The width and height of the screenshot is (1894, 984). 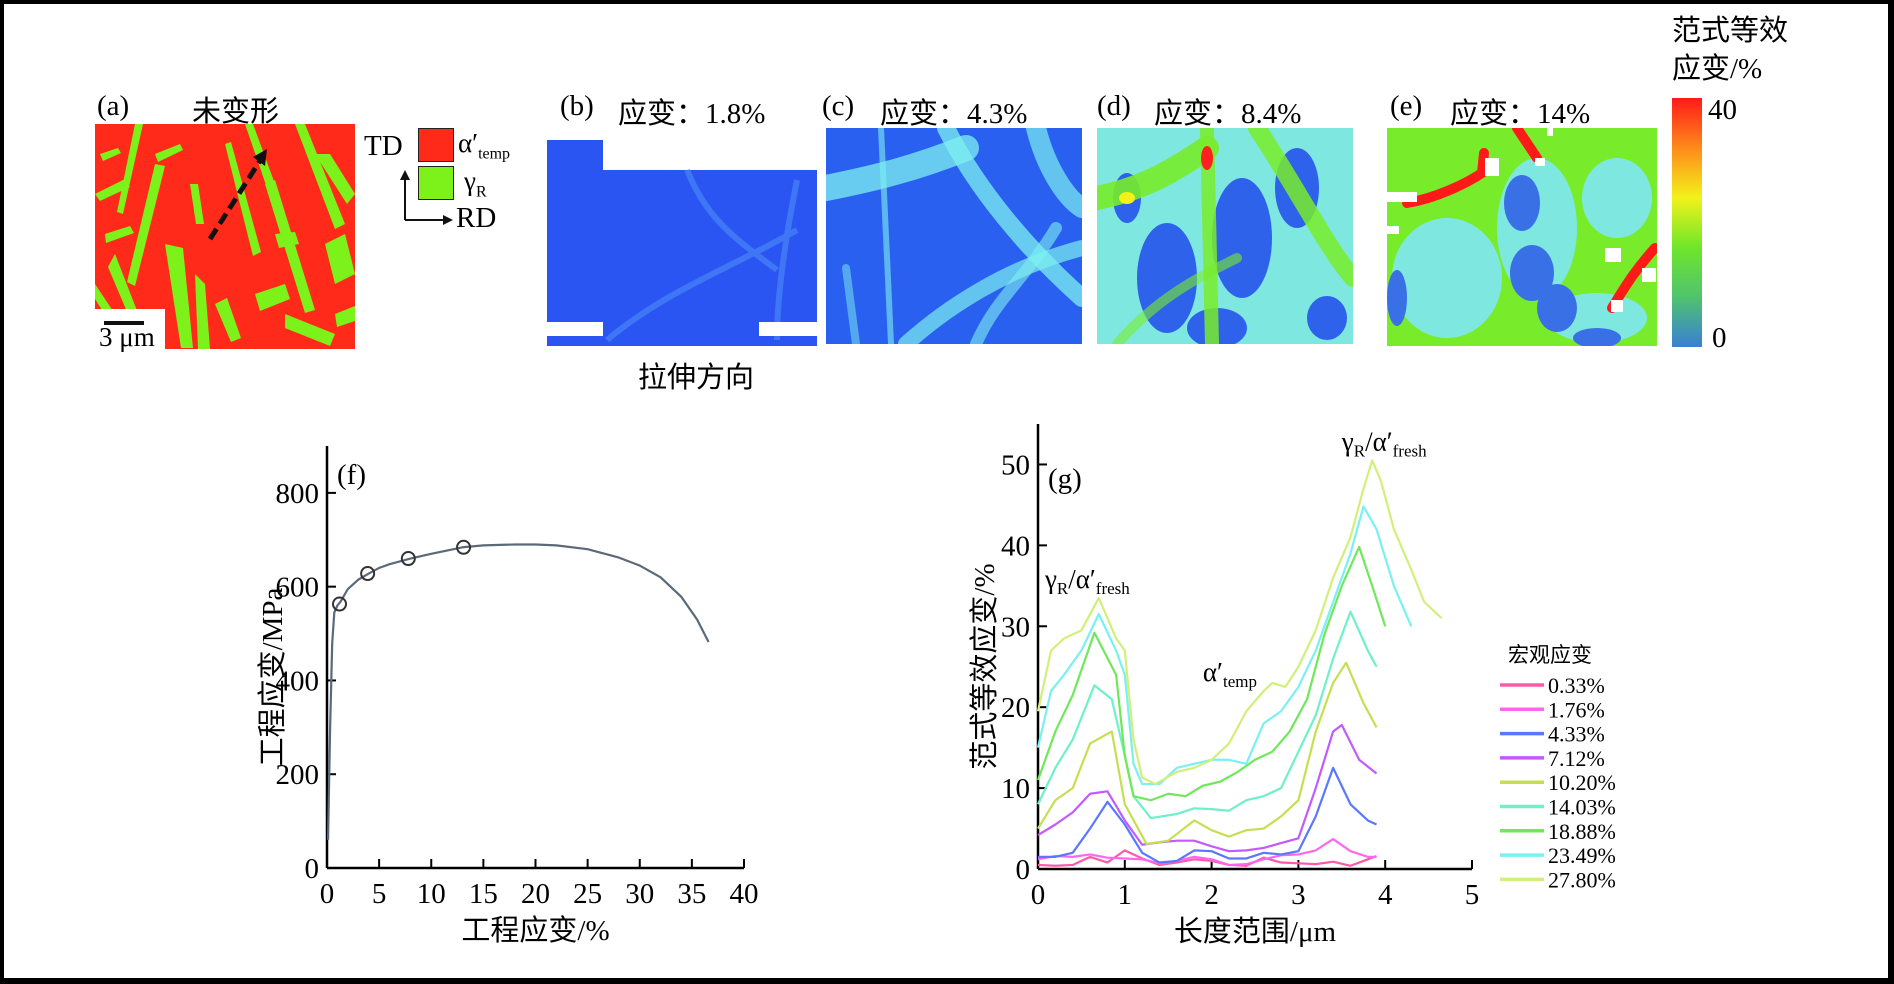 I want to click on panel-a-title: 未变形, so click(x=236, y=112).